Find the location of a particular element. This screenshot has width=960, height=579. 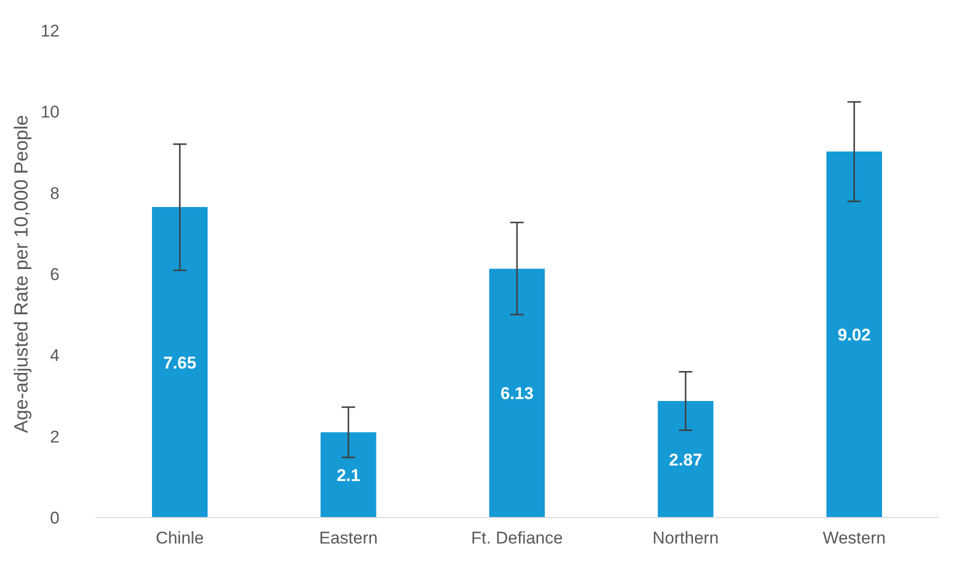

y-tick-label: 8 is located at coordinates (55, 193).